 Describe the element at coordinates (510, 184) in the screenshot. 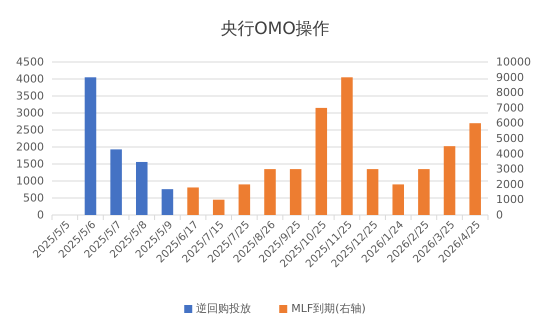

I see `y2-tick-label: 2000` at that location.